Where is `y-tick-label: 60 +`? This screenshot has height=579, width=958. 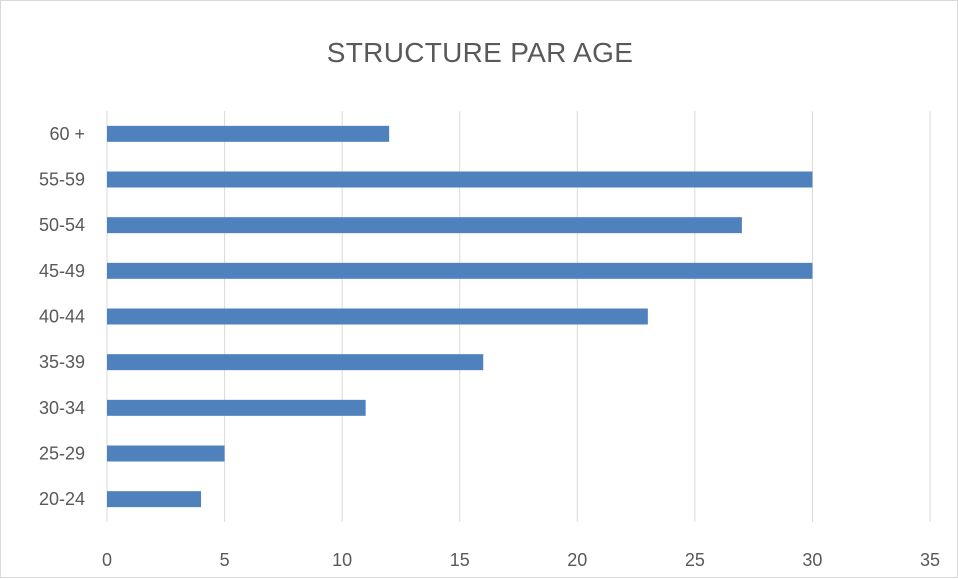 y-tick-label: 60 + is located at coordinates (67, 134).